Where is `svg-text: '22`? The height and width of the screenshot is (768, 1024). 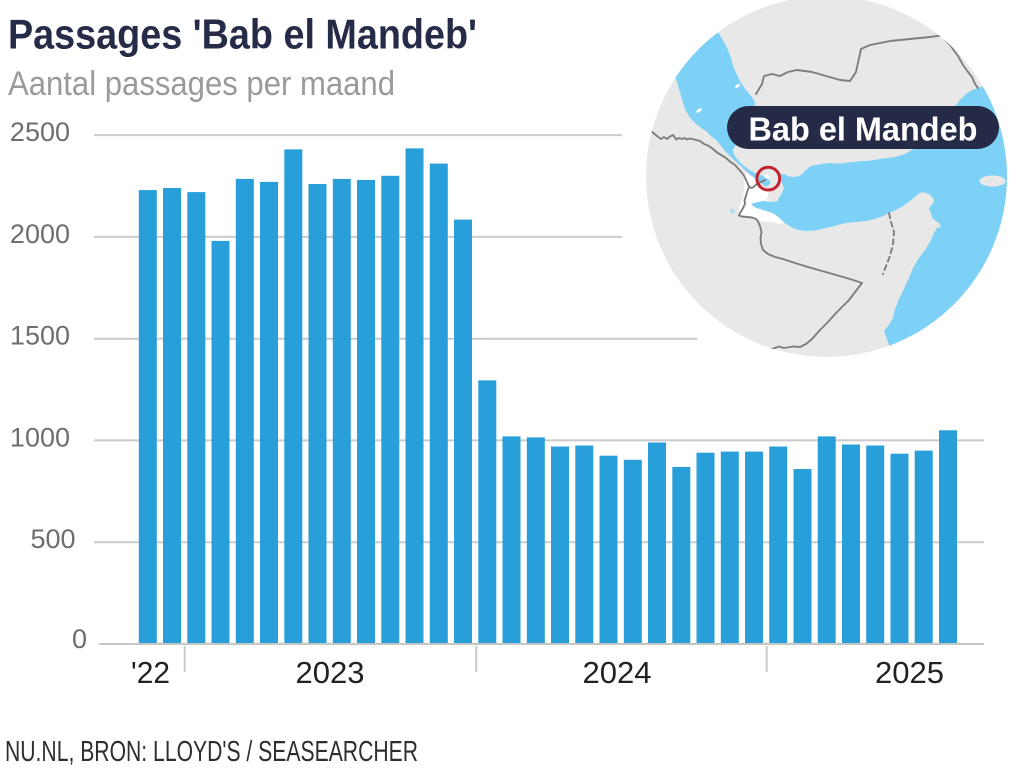
svg-text: '22 is located at coordinates (150, 672).